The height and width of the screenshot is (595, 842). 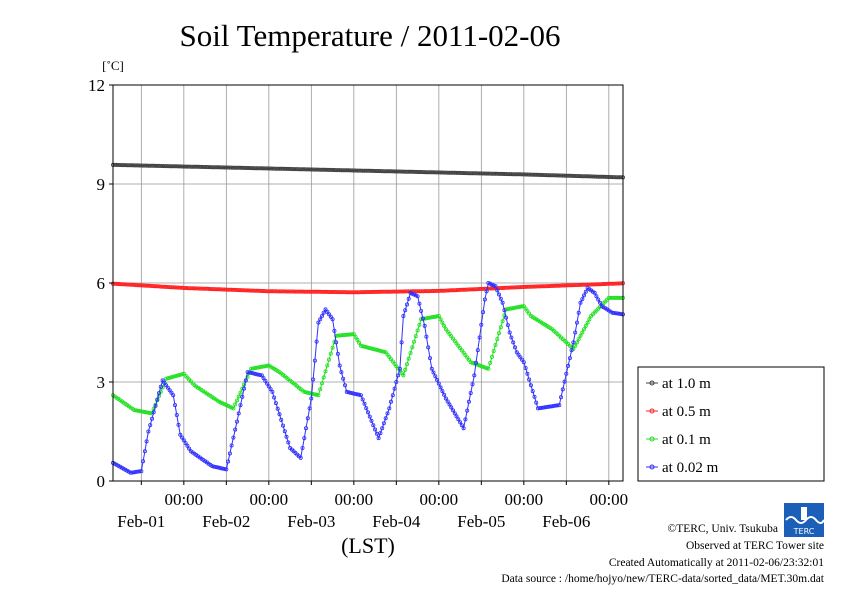 What do you see at coordinates (690, 468) in the screenshot?
I see `legend-label: at 0.02 m` at bounding box center [690, 468].